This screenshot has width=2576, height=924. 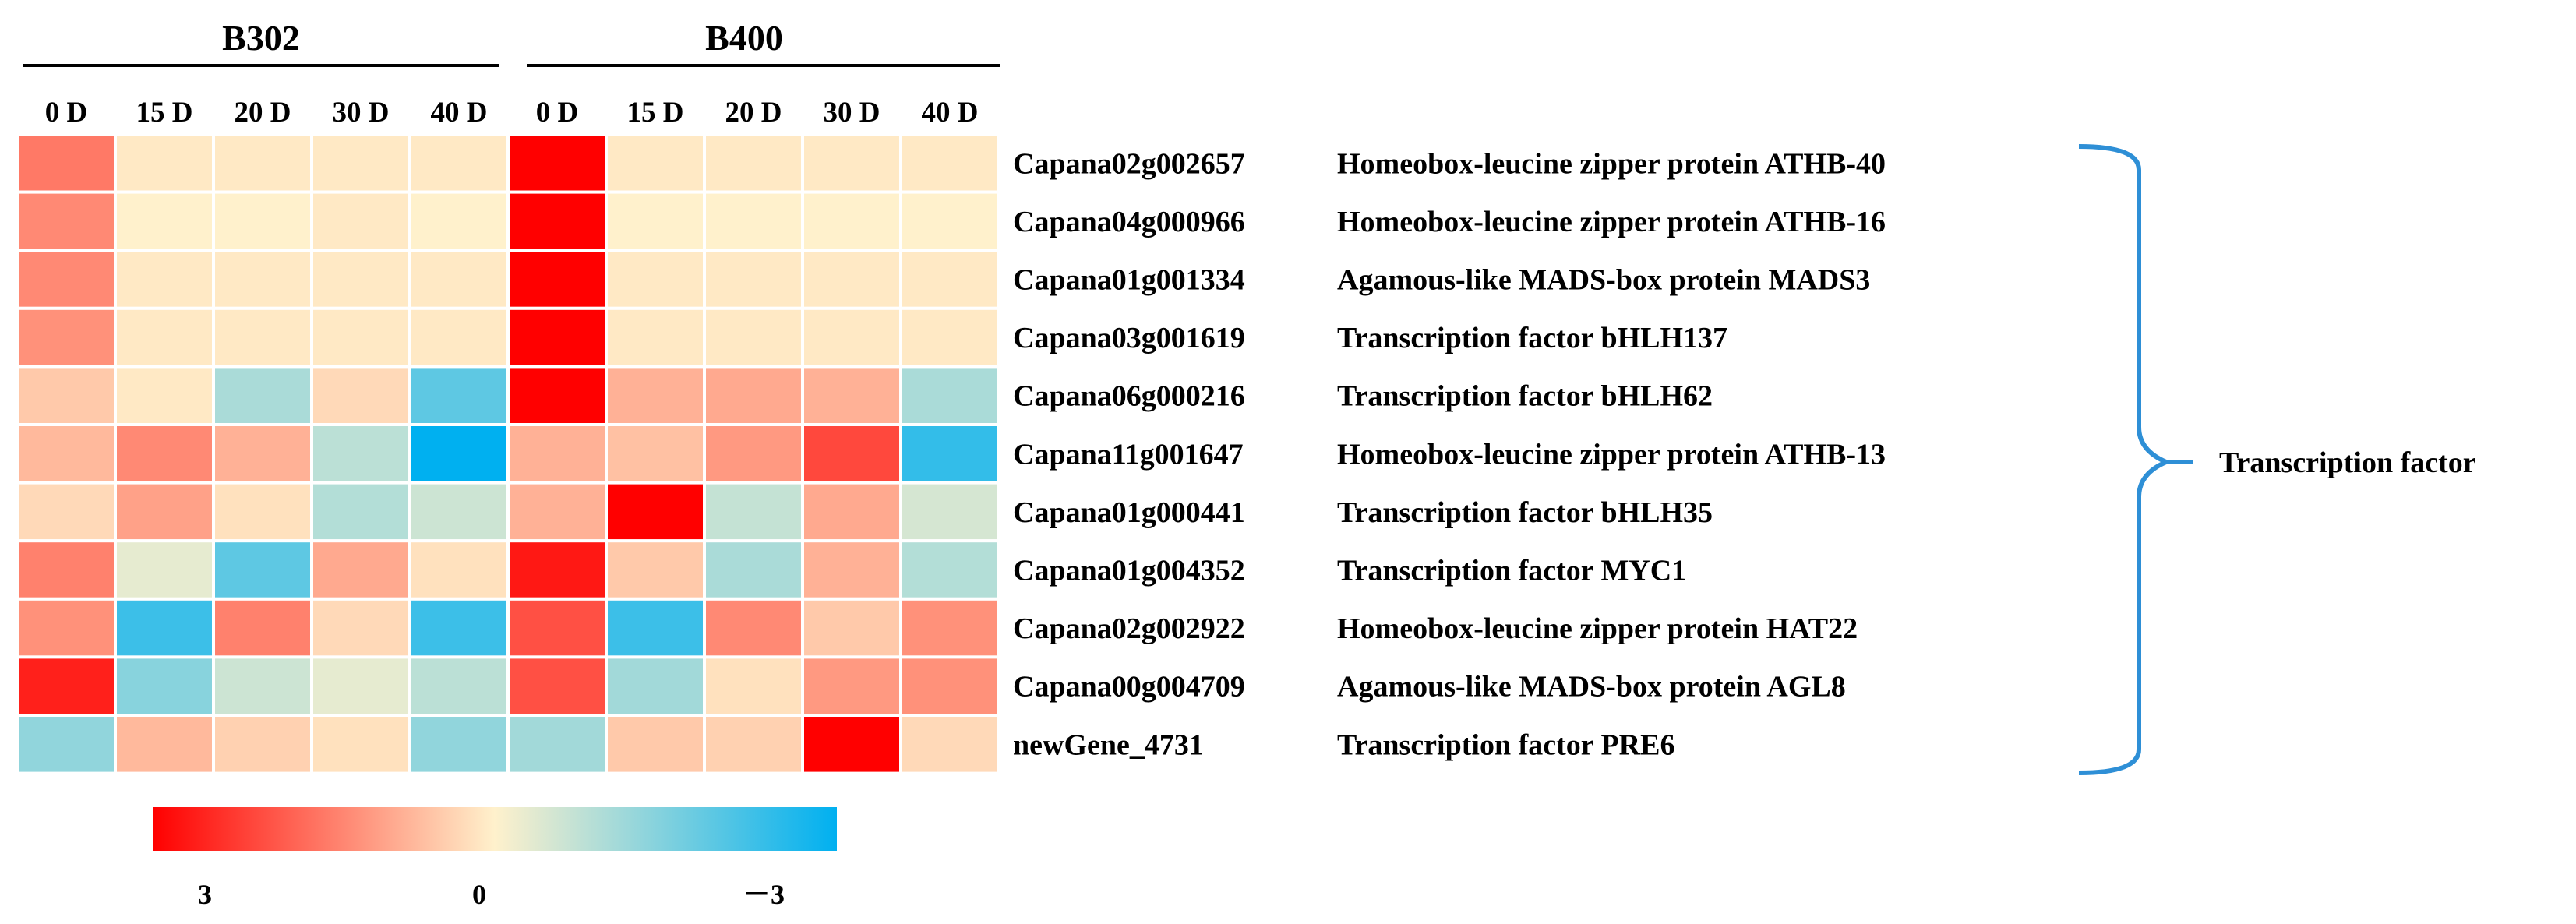 What do you see at coordinates (1511, 571) in the screenshot?
I see `gene-annotation-label: Transcription factor MYC1` at bounding box center [1511, 571].